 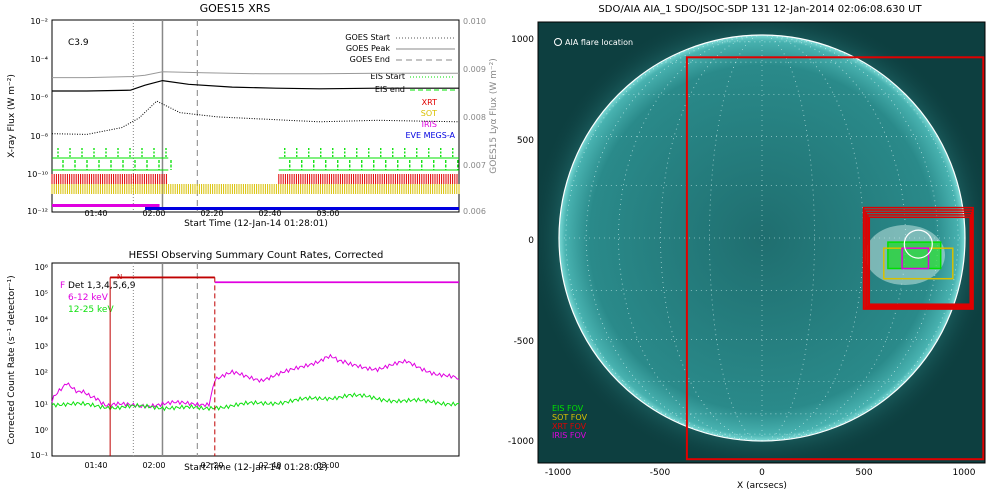 I want to click on goes-ytick: 10⁻¹⁰, so click(x=37, y=174).